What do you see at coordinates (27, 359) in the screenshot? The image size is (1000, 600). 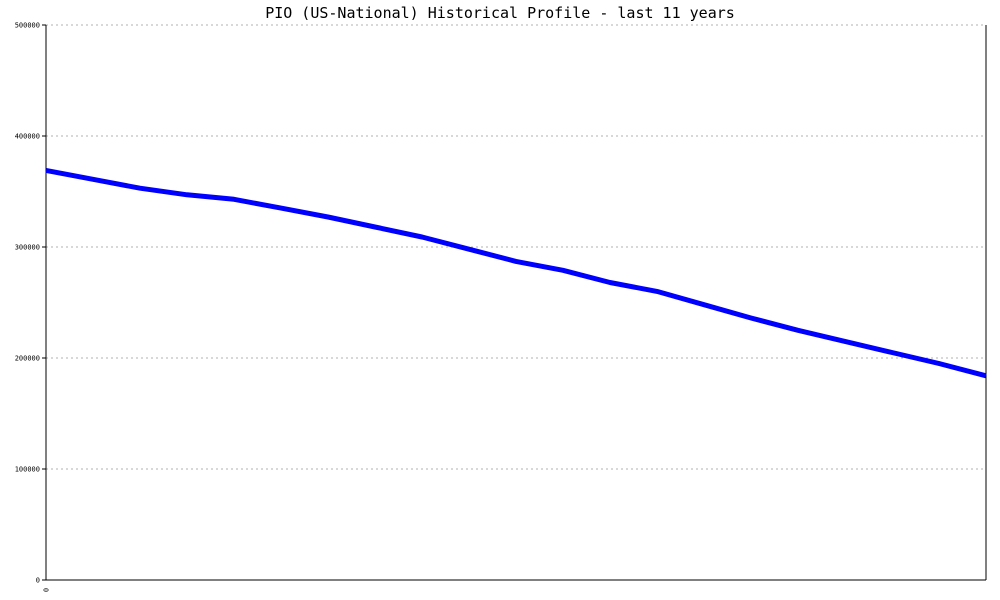 I see `y-tick-label-2: 200000` at bounding box center [27, 359].